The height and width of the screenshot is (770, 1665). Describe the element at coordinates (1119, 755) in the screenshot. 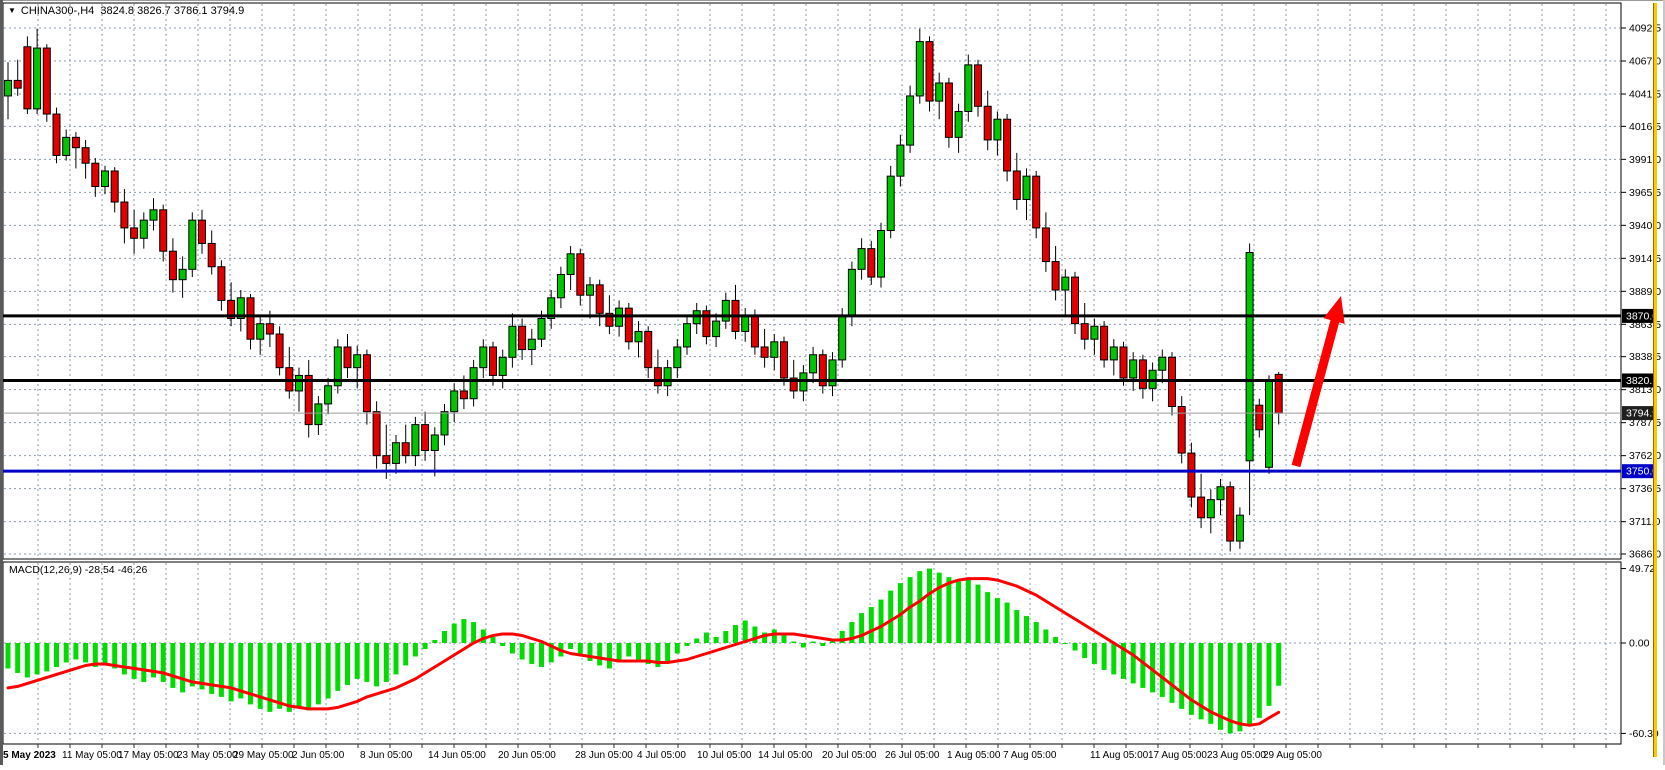

I see `time-axis-label: 11 Aug 05:00` at that location.